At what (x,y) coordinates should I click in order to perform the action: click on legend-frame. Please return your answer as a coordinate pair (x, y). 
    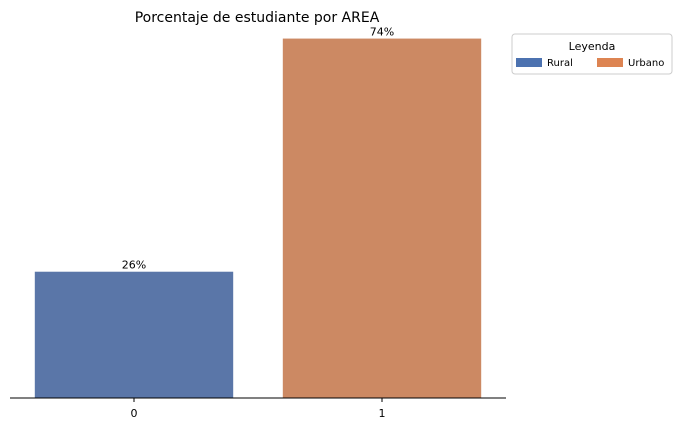
    Looking at the image, I should click on (592, 54).